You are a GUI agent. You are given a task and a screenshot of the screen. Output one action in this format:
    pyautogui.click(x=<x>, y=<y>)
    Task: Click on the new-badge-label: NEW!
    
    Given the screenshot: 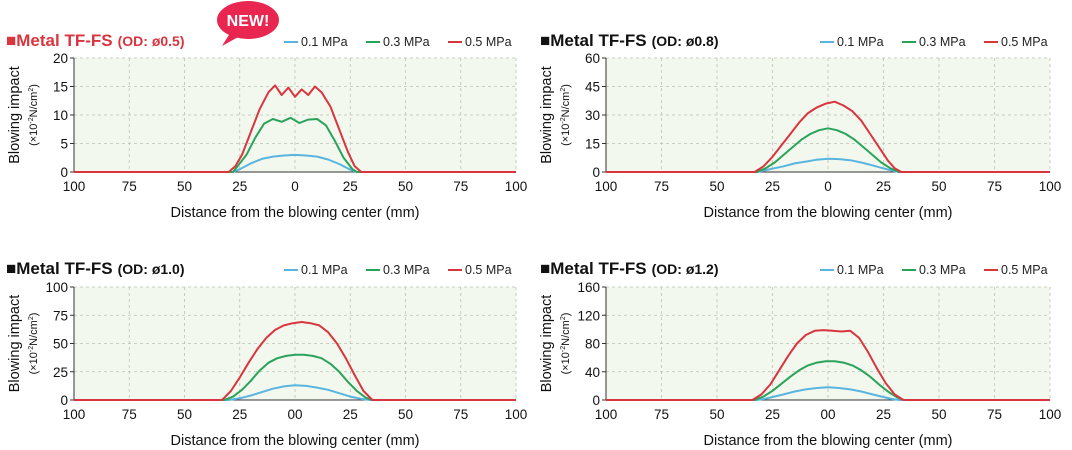 What is the action you would take?
    pyautogui.click(x=248, y=21)
    